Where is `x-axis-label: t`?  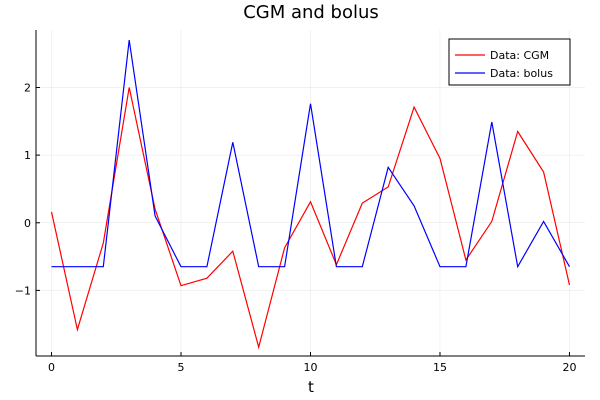 x-axis-label: t is located at coordinates (311, 387).